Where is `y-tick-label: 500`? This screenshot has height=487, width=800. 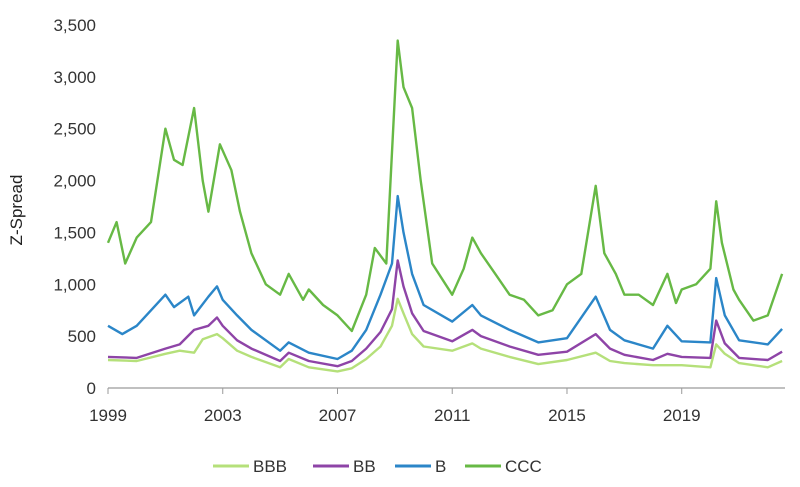 y-tick-label: 500 is located at coordinates (82, 336).